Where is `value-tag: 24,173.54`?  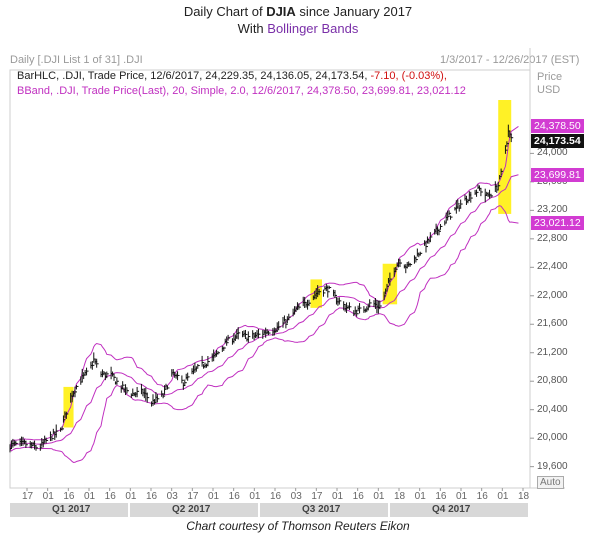 value-tag: 24,173.54 is located at coordinates (557, 141).